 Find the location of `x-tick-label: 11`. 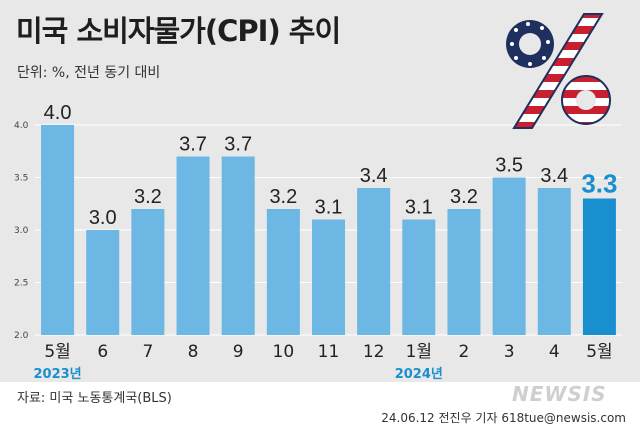

x-tick-label: 11 is located at coordinates (329, 352).